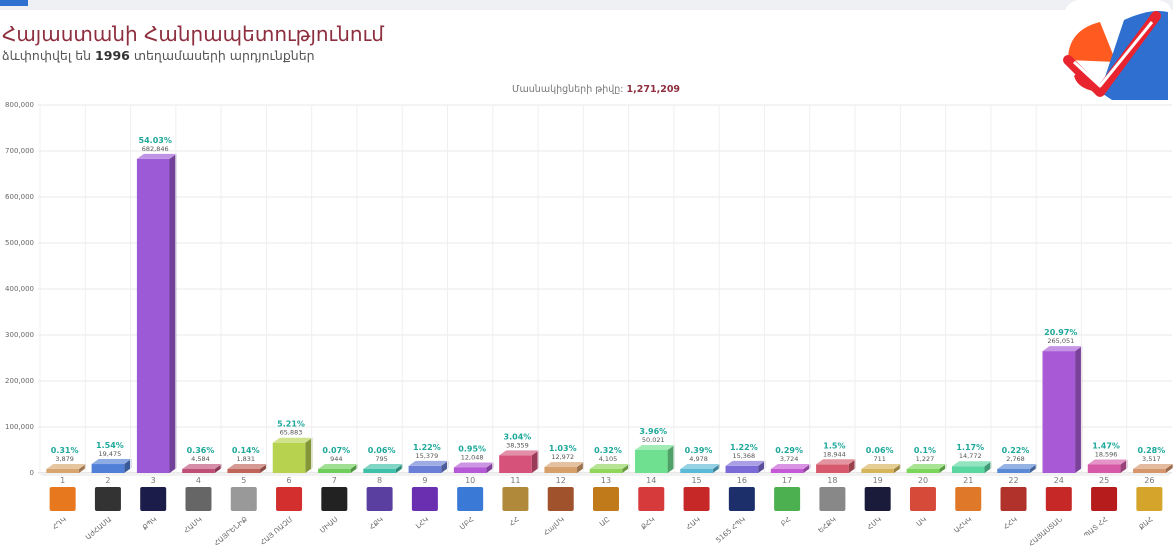 Image resolution: width=1173 pixels, height=553 pixels. What do you see at coordinates (740, 494) in the screenshot?
I see `bar-group-16: 1.22%15,368 16 5165 ՀՊԿ` at bounding box center [740, 494].